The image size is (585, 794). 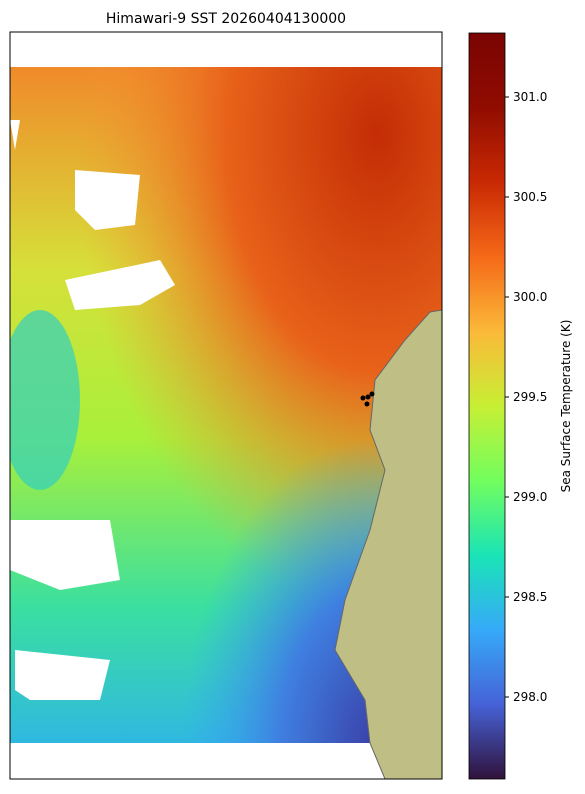 What do you see at coordinates (530, 97) in the screenshot?
I see `tick-label: 301.0` at bounding box center [530, 97].